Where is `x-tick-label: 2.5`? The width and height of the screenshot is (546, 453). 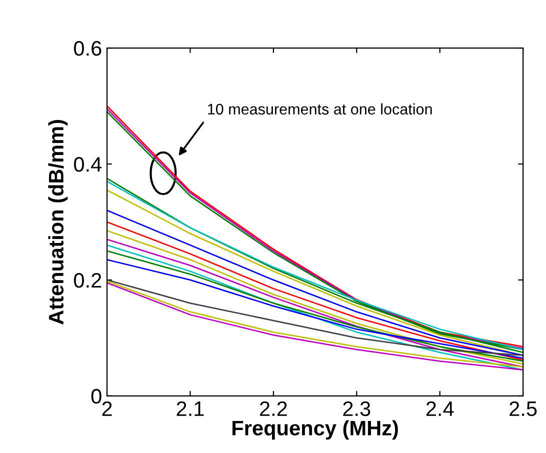
x-tick-label: 2.5 is located at coordinates (523, 408).